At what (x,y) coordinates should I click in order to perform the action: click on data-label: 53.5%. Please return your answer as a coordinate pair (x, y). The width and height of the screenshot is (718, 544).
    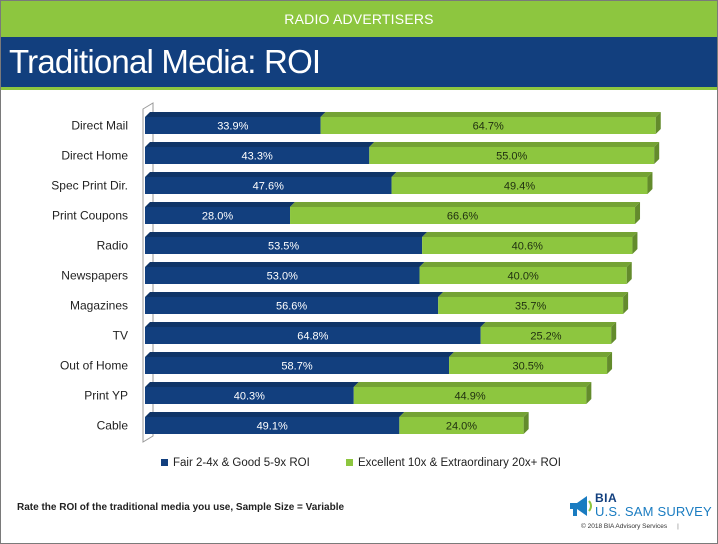
    Looking at the image, I should click on (283, 247).